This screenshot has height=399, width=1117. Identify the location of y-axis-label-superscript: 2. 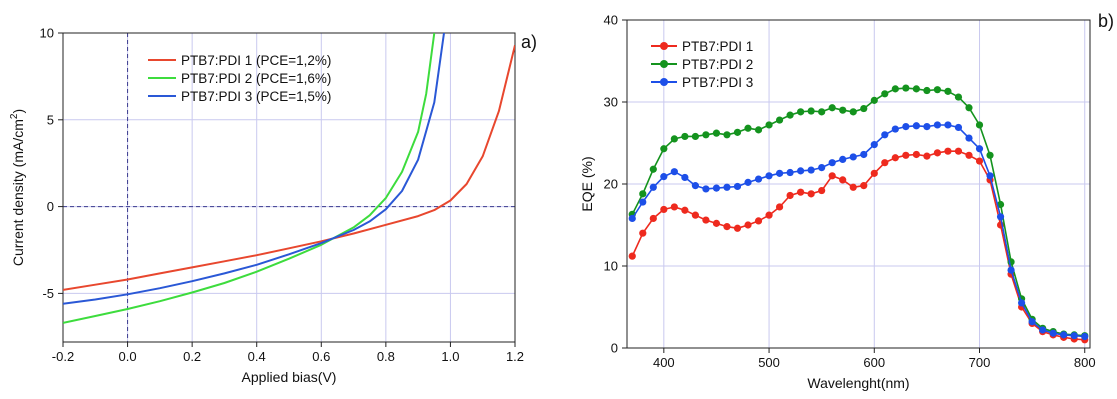
(14, 116).